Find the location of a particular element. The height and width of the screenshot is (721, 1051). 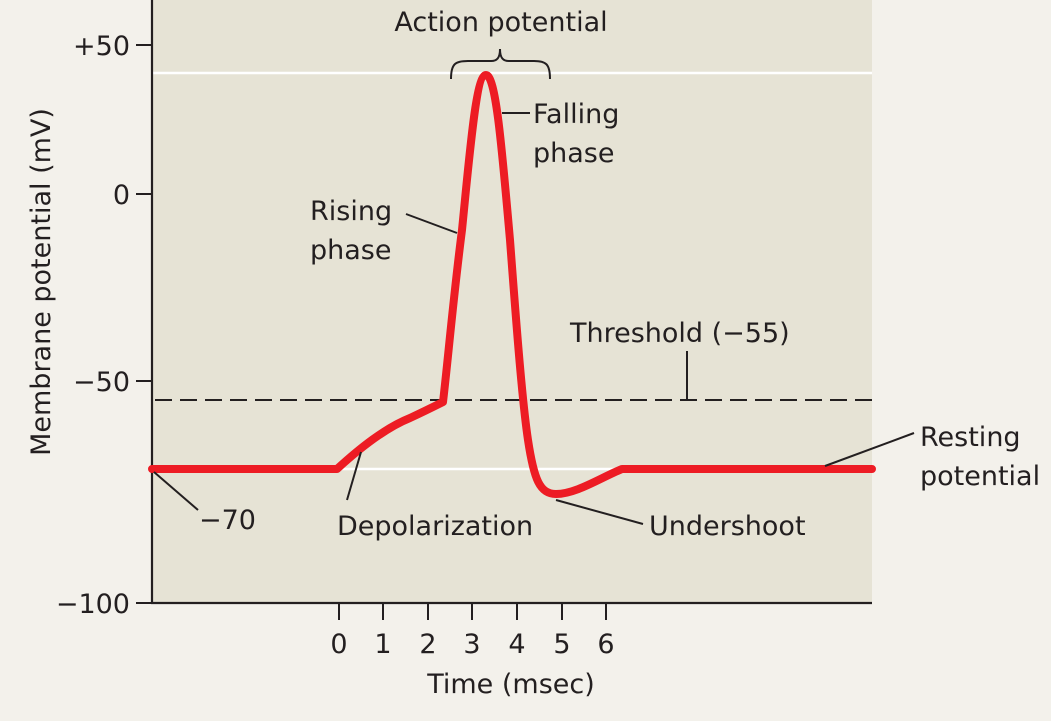

rising-phase-label-2: phase is located at coordinates (350, 250).